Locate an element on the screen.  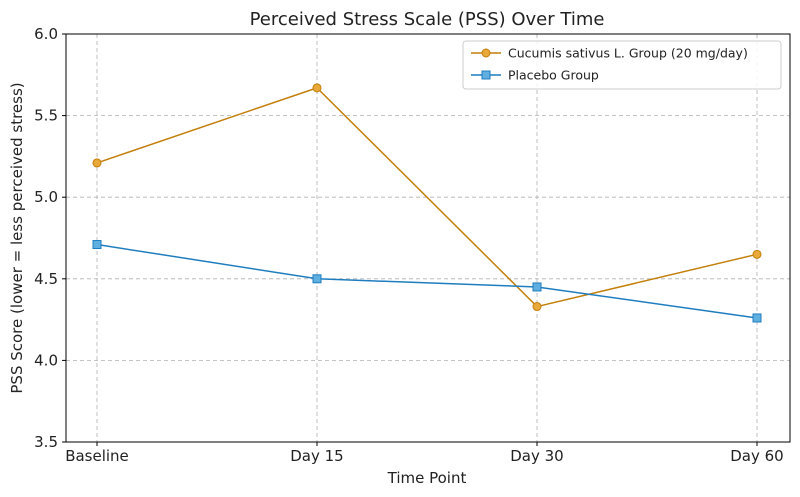
y-tick-label: 3.5 is located at coordinates (46, 442).